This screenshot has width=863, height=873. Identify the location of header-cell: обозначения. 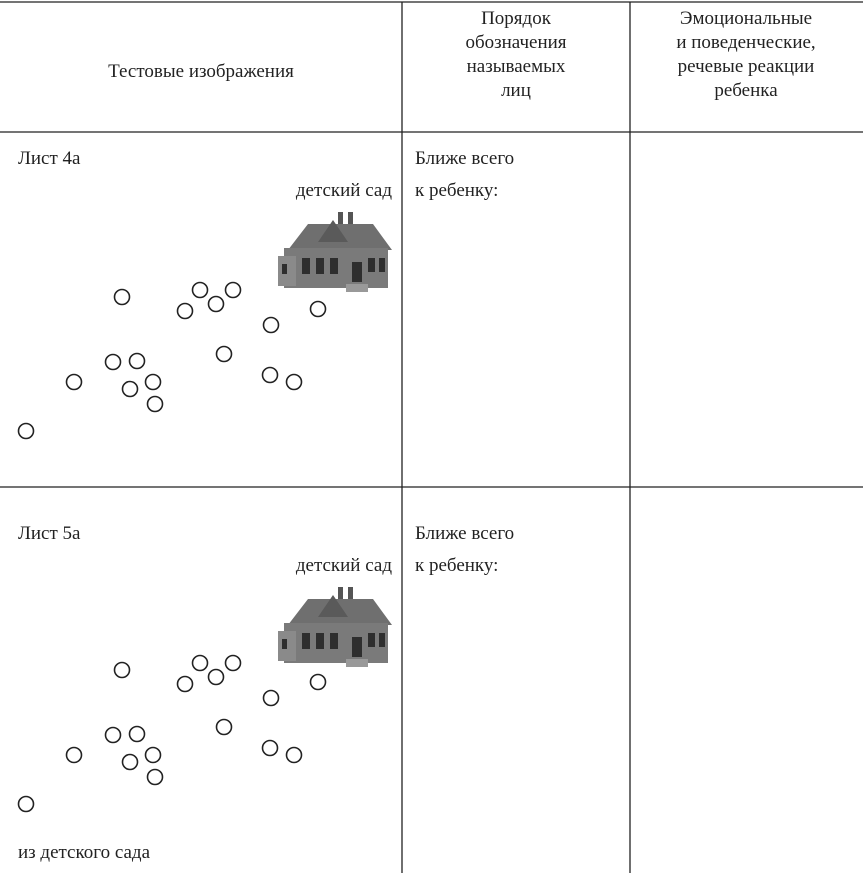
(515, 42).